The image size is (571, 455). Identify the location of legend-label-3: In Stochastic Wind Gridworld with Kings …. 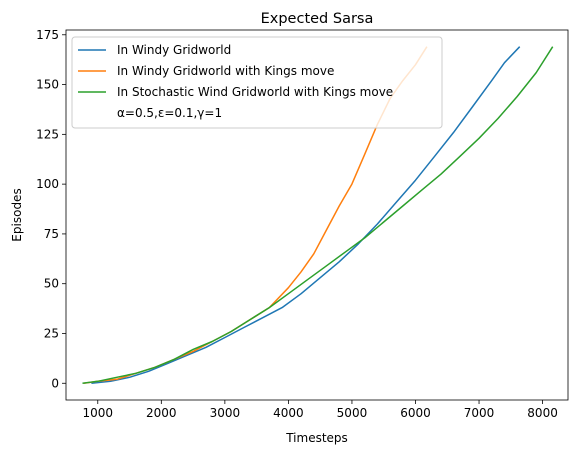
(255, 92).